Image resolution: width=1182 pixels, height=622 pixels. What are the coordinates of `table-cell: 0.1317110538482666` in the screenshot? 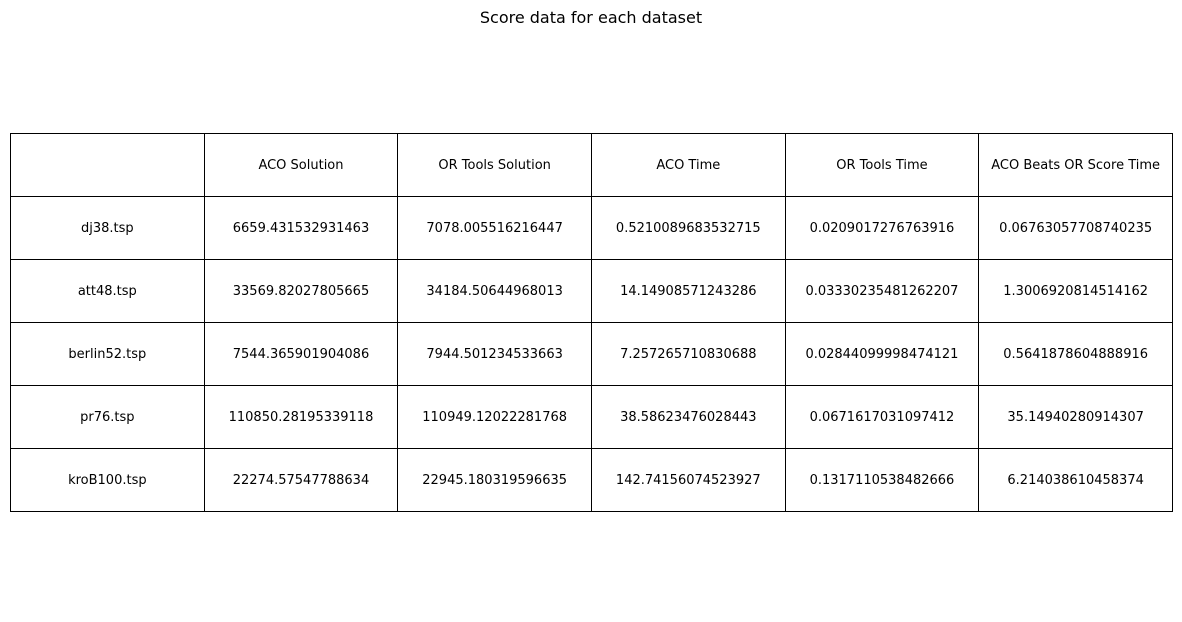 It's located at (882, 480).